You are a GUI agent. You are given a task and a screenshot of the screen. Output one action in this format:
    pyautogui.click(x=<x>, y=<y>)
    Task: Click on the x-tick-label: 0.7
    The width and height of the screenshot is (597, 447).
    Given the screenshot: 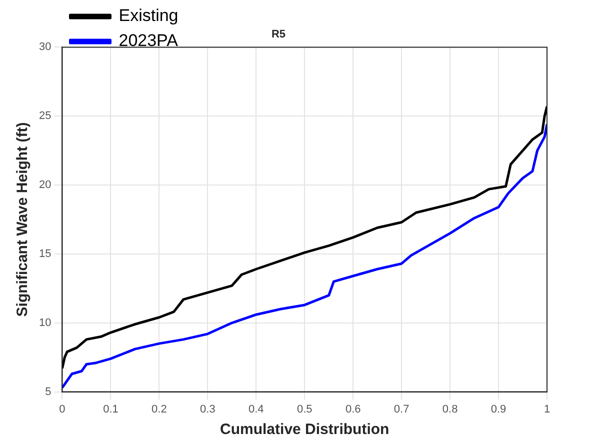 What is the action you would take?
    pyautogui.click(x=402, y=409)
    